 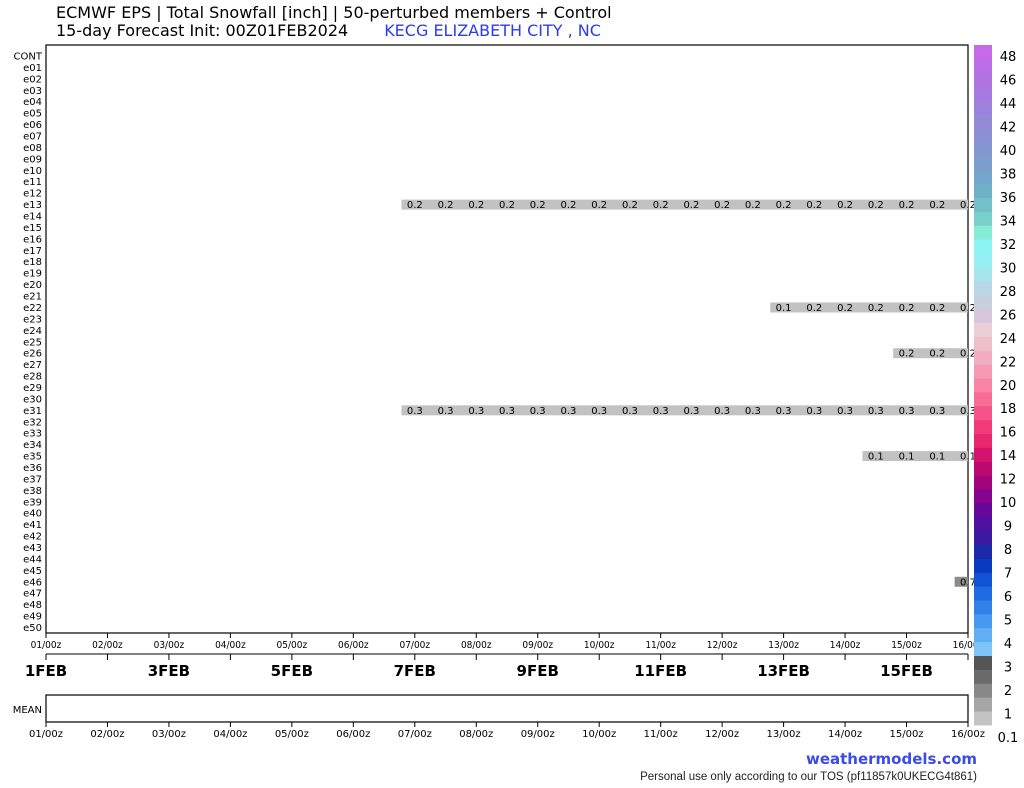 What do you see at coordinates (1008, 339) in the screenshot?
I see `colorbar-label: 24` at bounding box center [1008, 339].